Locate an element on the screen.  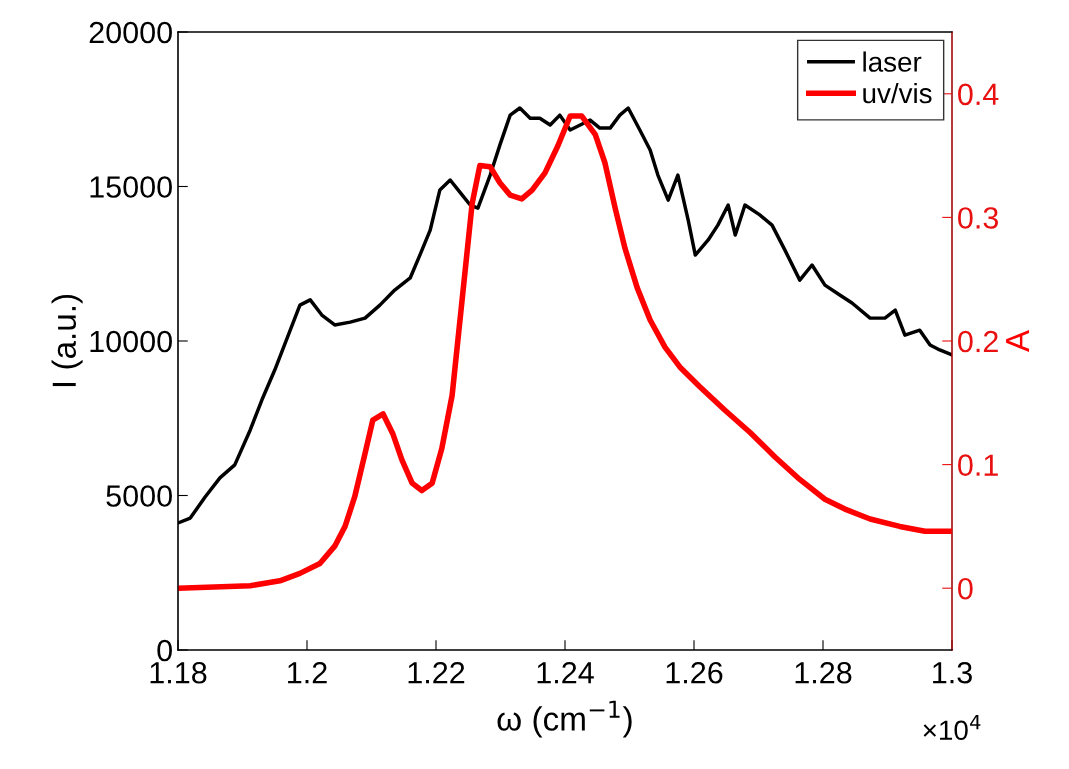
x-tick-label: 1.24 is located at coordinates (565, 672).